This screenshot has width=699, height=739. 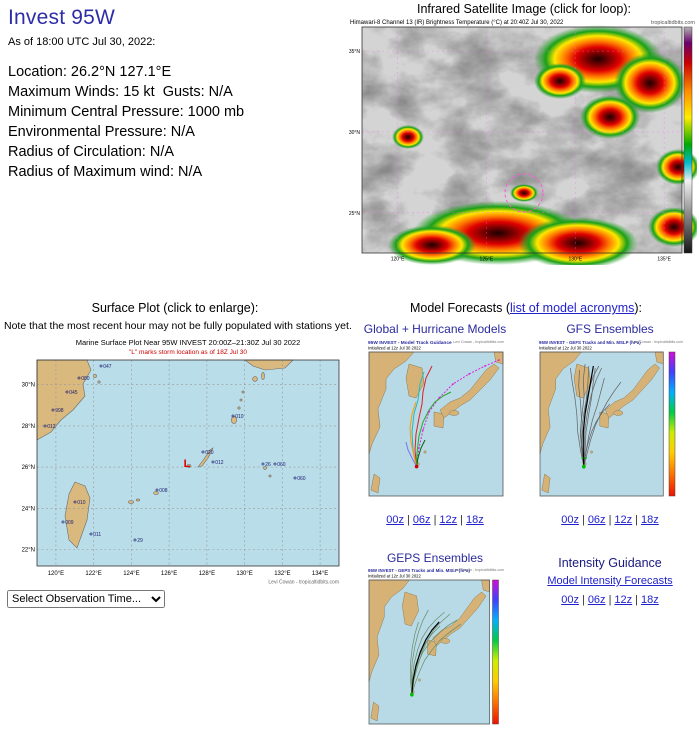 I want to click on surface-station: 29, so click(x=138, y=541).